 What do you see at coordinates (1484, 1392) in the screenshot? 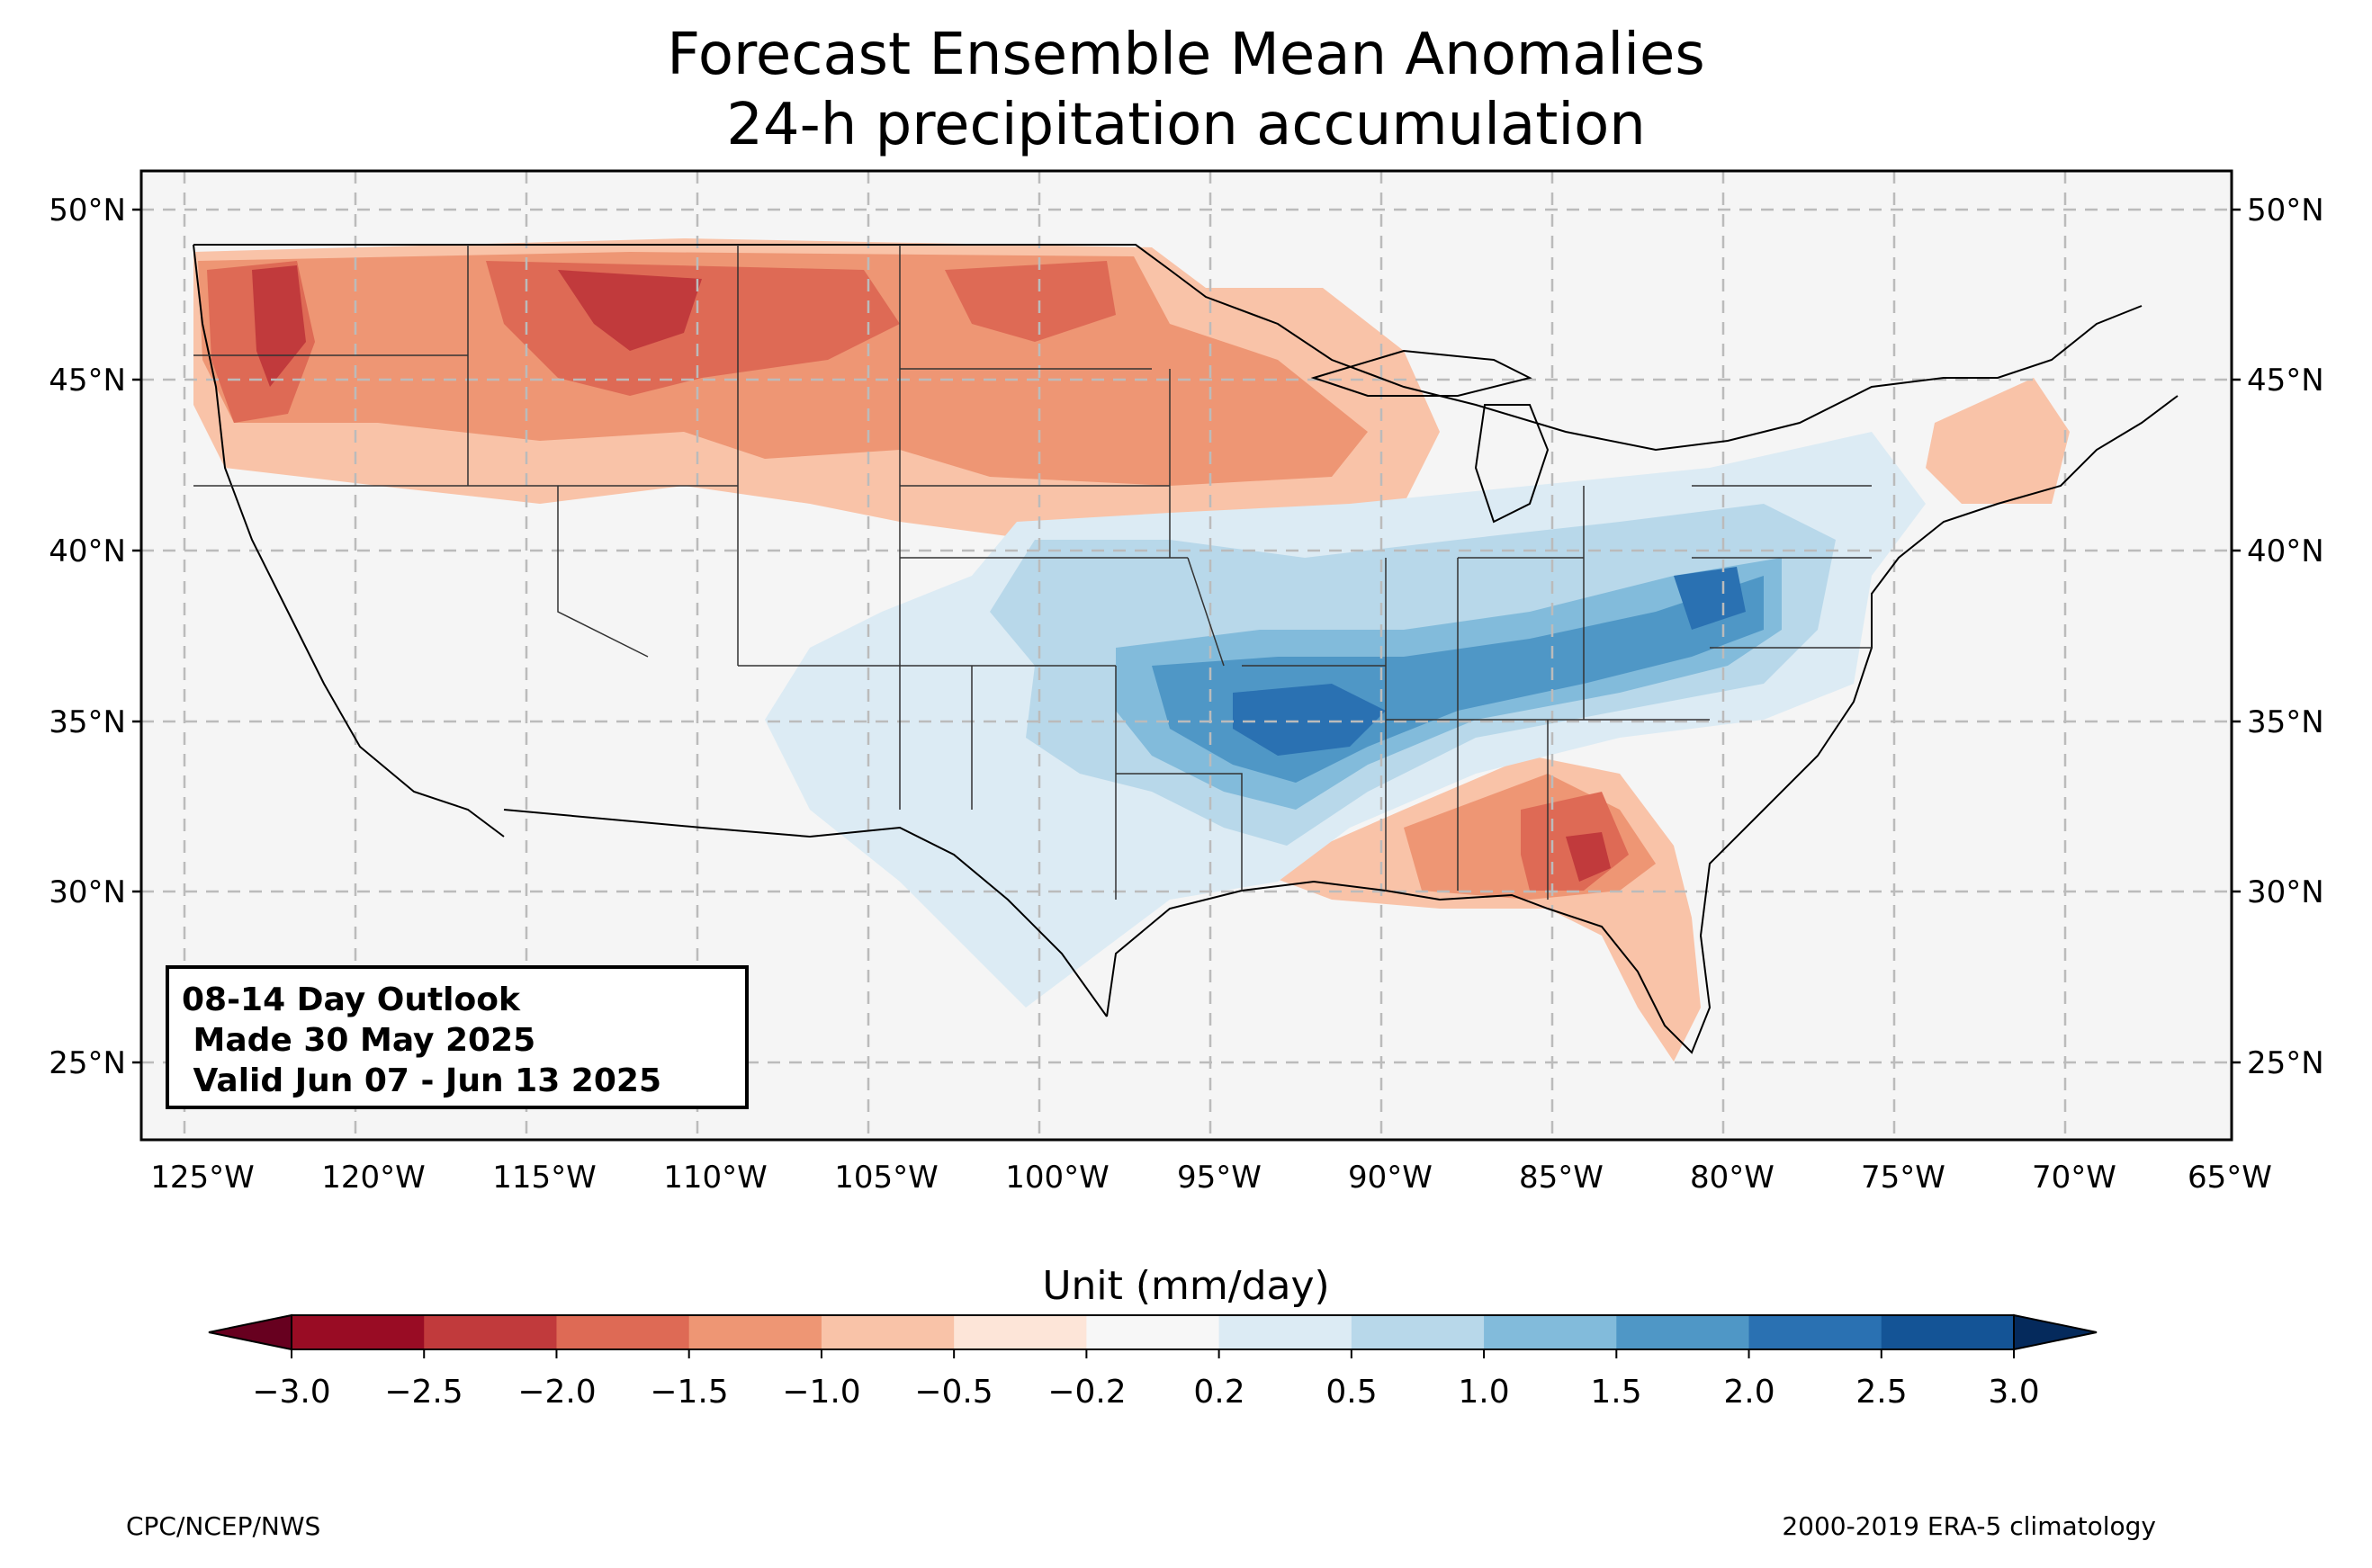
I see `colorbar-tick-label: 1.0` at bounding box center [1484, 1392].